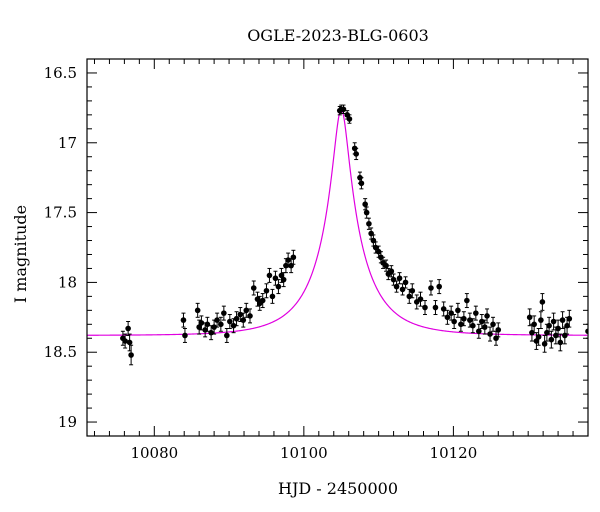 This screenshot has height=512, width=600. I want to click on y-tick-label: 17.5, so click(60, 213).